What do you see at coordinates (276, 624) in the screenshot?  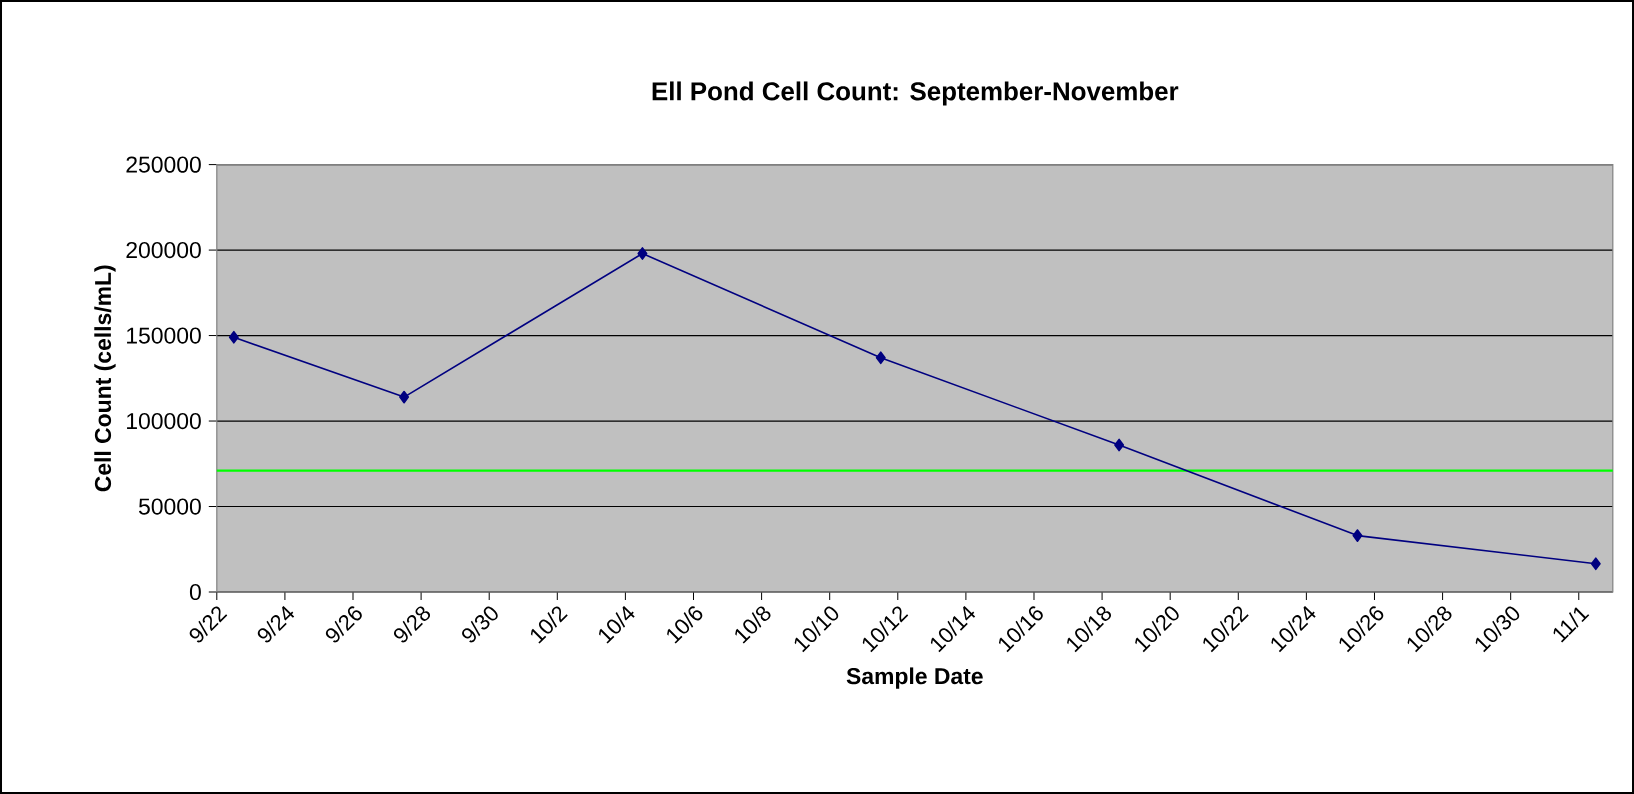 I see `x-tick-label: 9/24` at bounding box center [276, 624].